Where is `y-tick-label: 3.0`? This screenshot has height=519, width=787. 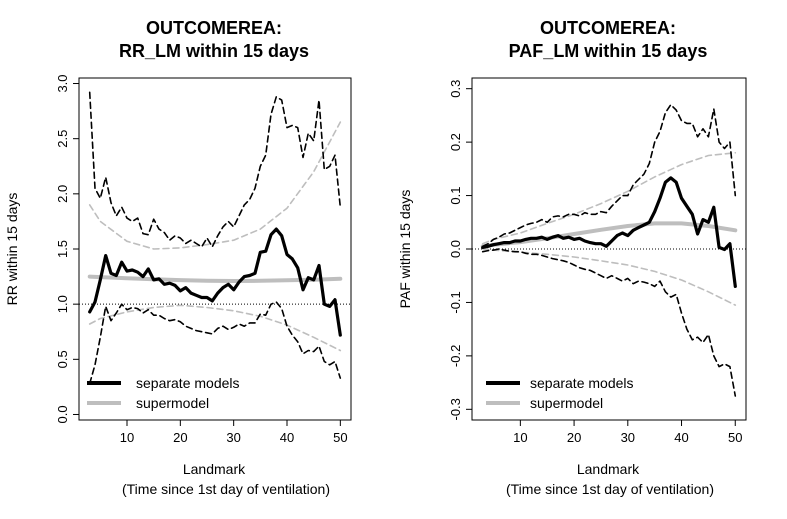
y-tick-label: 3.0 is located at coordinates (62, 83).